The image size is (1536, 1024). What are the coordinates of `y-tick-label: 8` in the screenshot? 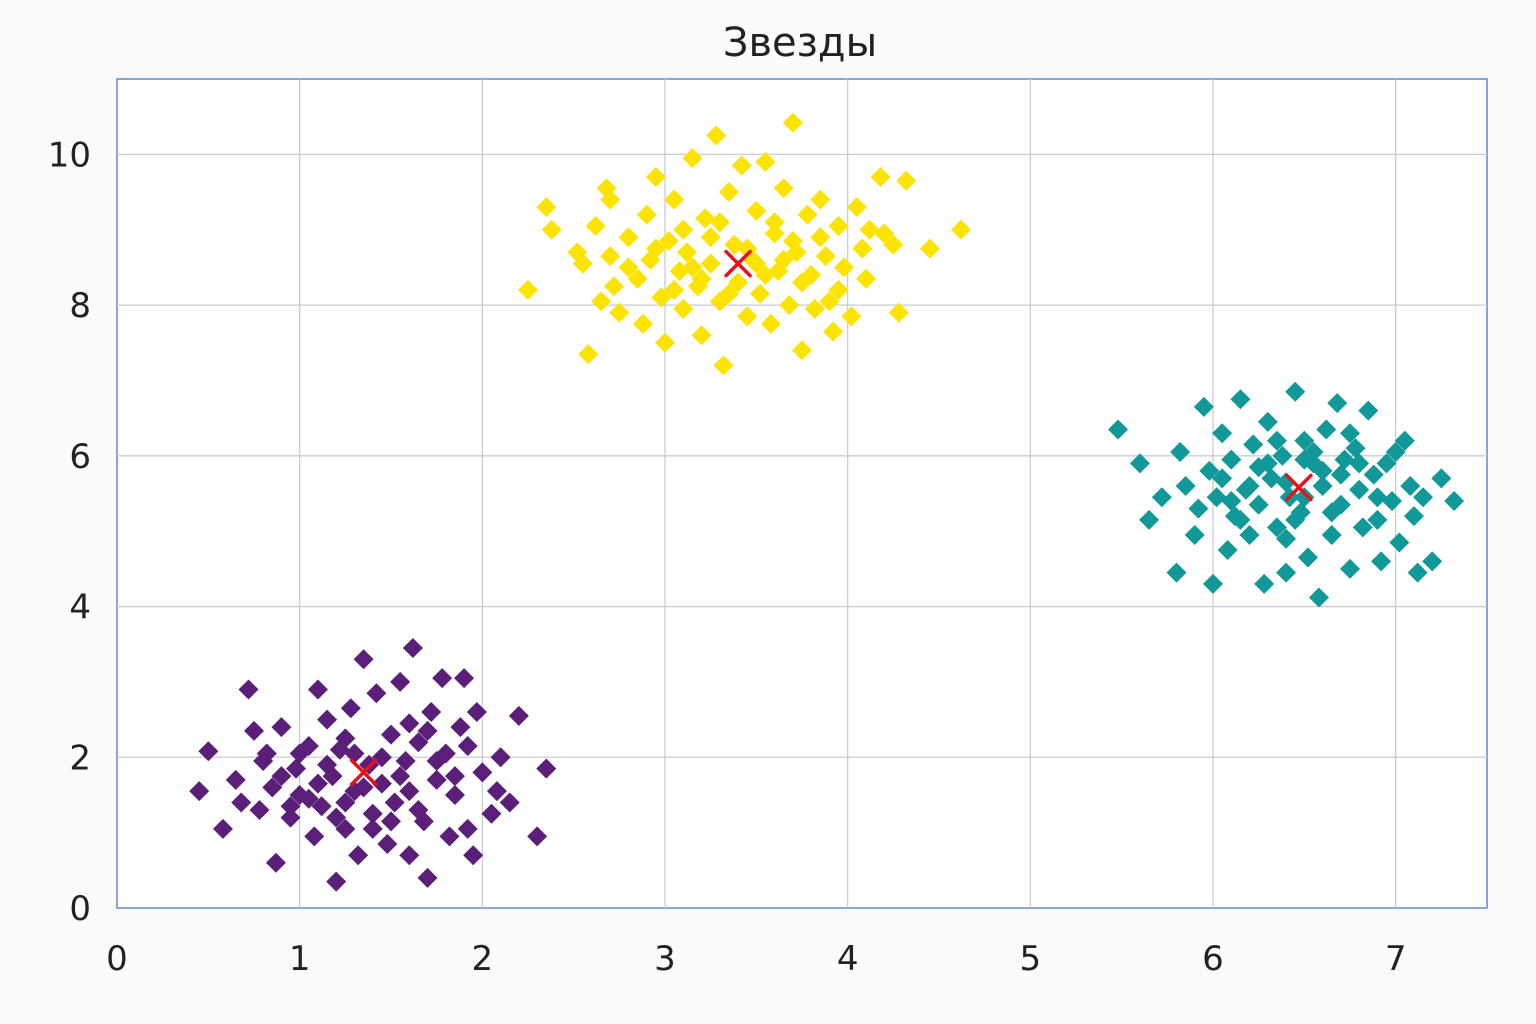 It's located at (80, 306).